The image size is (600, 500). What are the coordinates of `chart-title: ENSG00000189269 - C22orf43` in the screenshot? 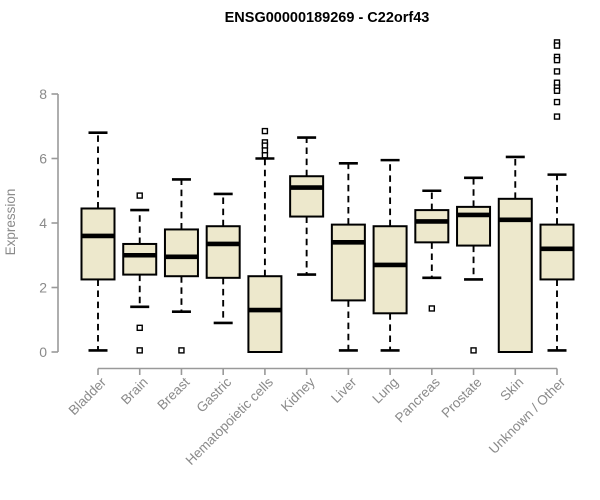 It's located at (327, 18).